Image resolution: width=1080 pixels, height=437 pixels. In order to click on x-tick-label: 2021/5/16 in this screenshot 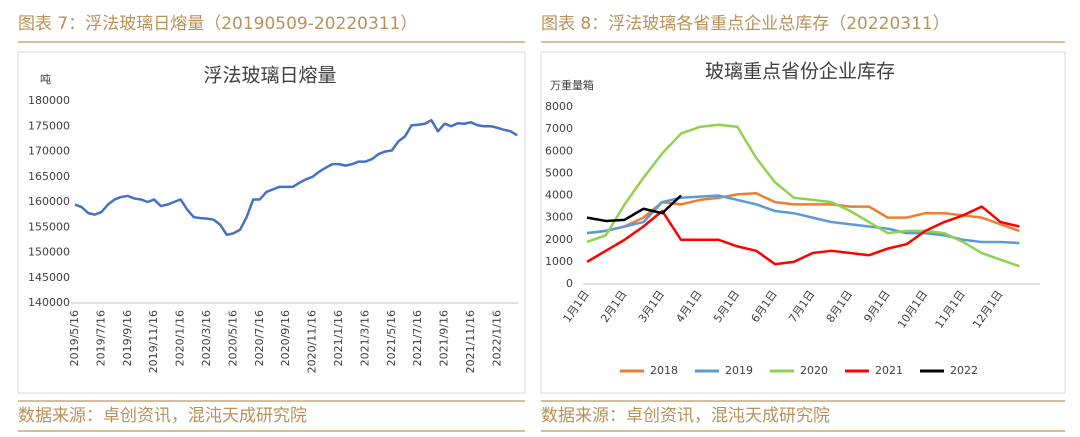, I will do `click(391, 338)`.